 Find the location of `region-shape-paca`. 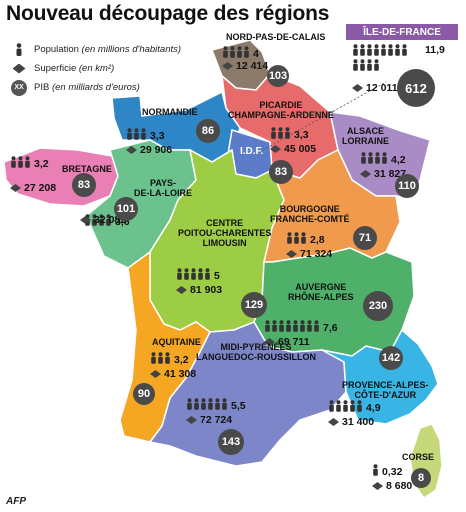

region-shape-paca is located at coordinates (380, 376).